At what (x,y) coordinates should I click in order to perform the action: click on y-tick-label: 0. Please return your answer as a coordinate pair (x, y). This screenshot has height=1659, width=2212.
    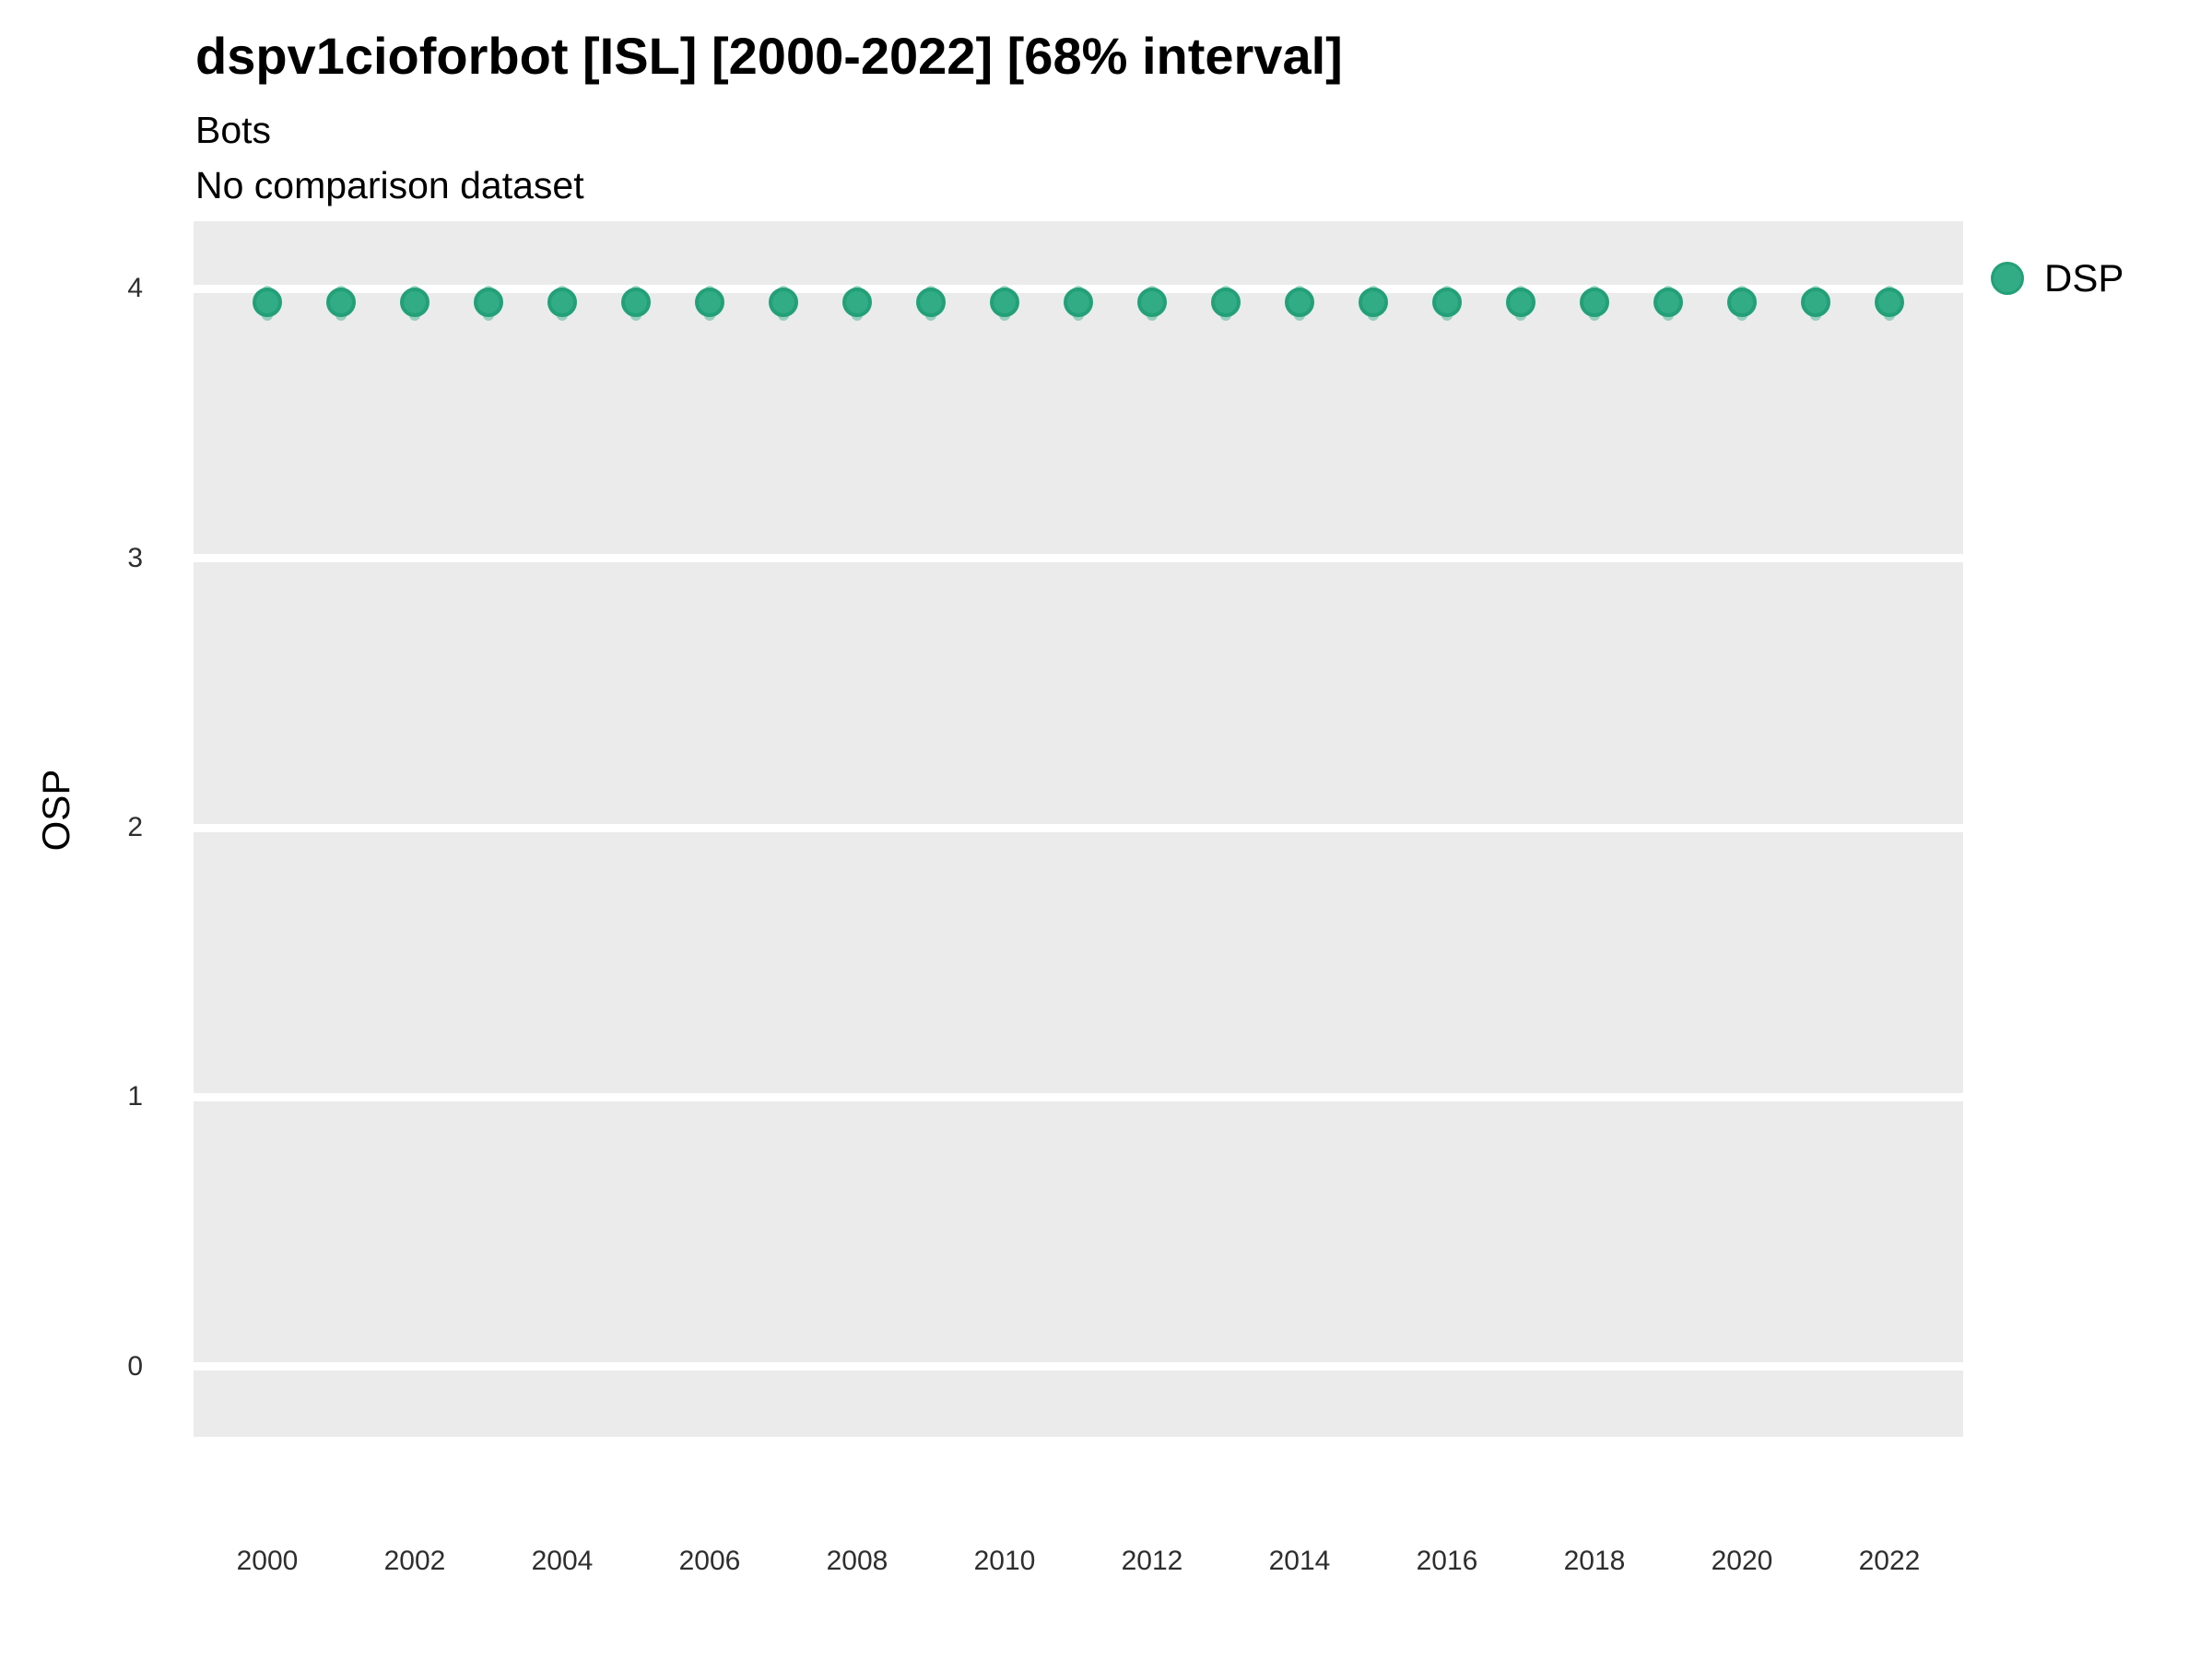
    Looking at the image, I should click on (135, 1366).